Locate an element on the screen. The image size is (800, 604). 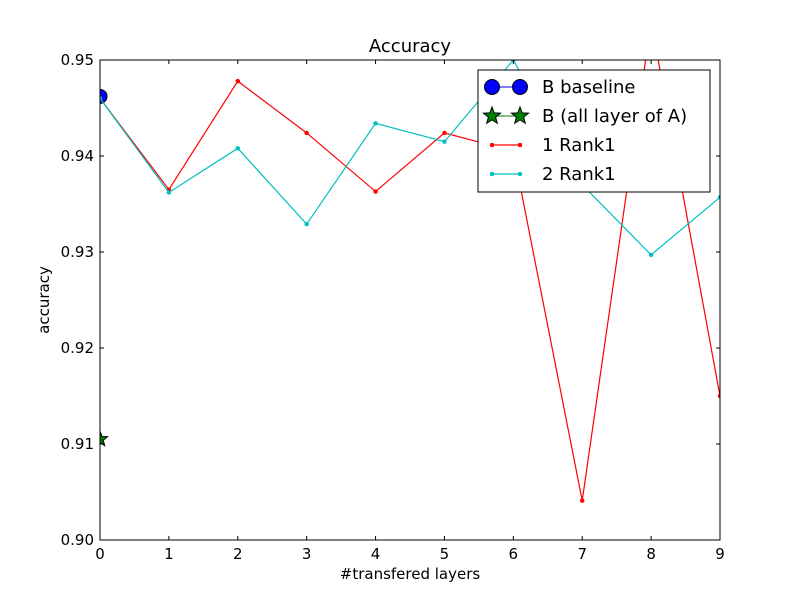
x-tick-label: 3 is located at coordinates (307, 554).